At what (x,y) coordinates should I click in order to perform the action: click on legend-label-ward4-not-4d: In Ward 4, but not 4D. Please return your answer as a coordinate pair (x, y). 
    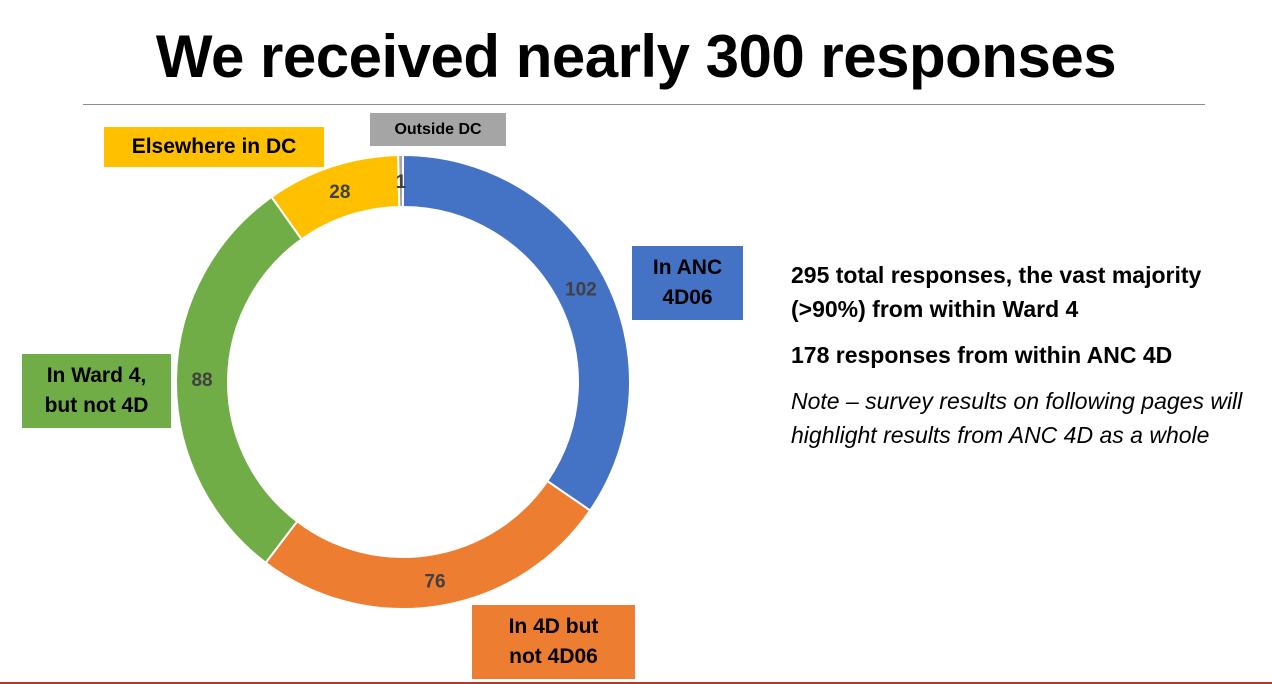
    Looking at the image, I should click on (96, 391).